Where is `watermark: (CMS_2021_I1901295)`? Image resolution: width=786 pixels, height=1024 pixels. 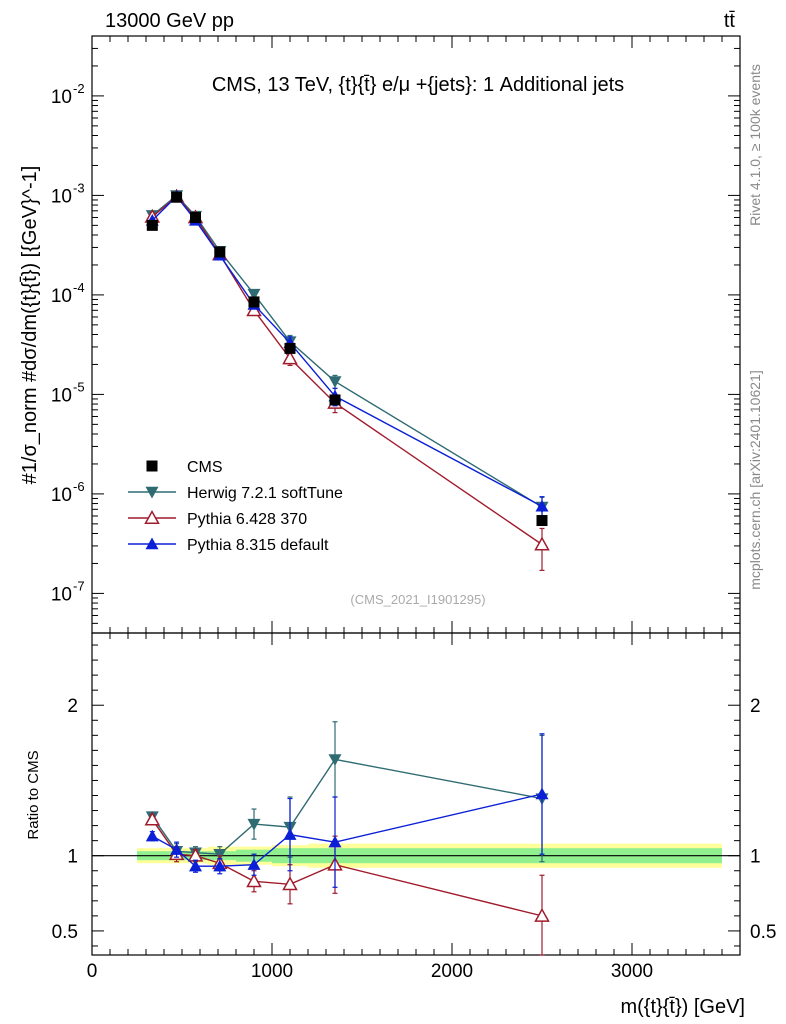
watermark: (CMS_2021_I1901295) is located at coordinates (417, 599).